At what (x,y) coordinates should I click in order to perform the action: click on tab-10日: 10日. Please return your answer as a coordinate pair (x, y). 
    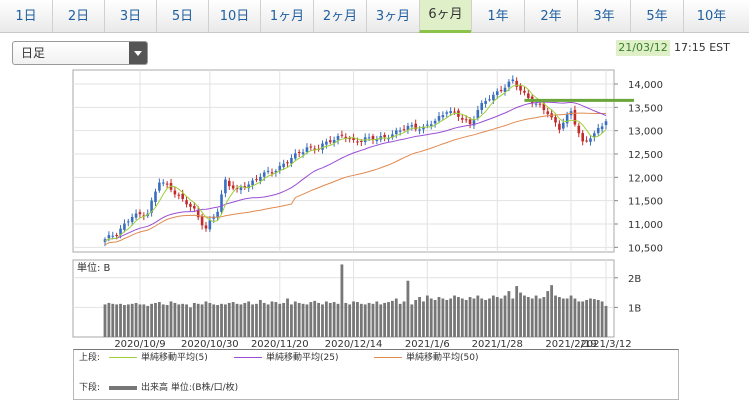
    Looking at the image, I should click on (234, 16).